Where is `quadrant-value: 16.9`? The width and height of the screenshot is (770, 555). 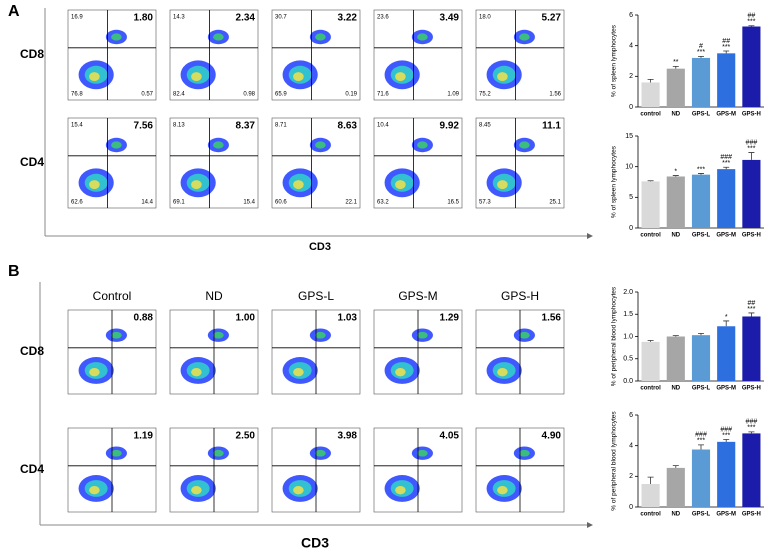 quadrant-value: 16.9 is located at coordinates (77, 18).